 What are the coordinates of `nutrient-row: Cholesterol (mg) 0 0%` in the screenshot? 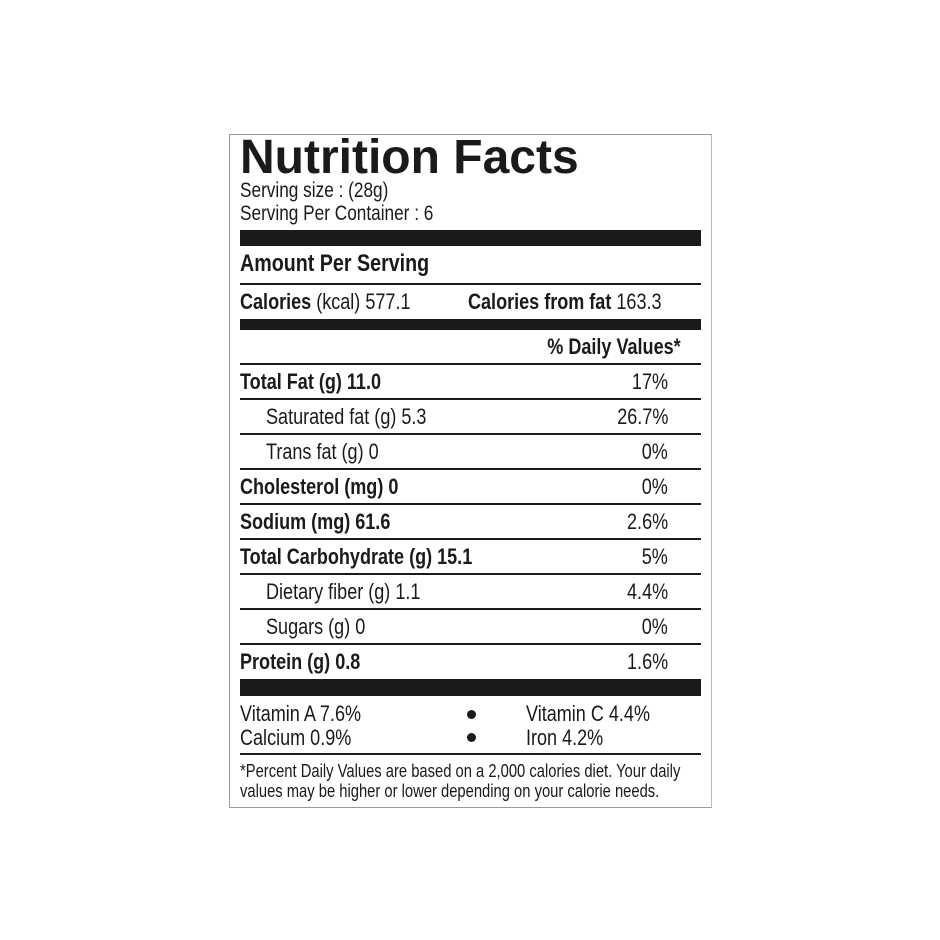 It's located at (454, 487).